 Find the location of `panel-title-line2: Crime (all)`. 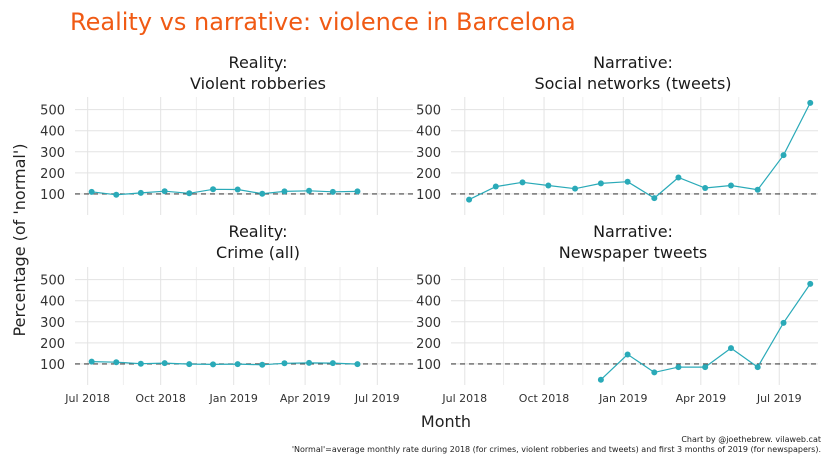

panel-title-line2: Crime (all) is located at coordinates (258, 252).